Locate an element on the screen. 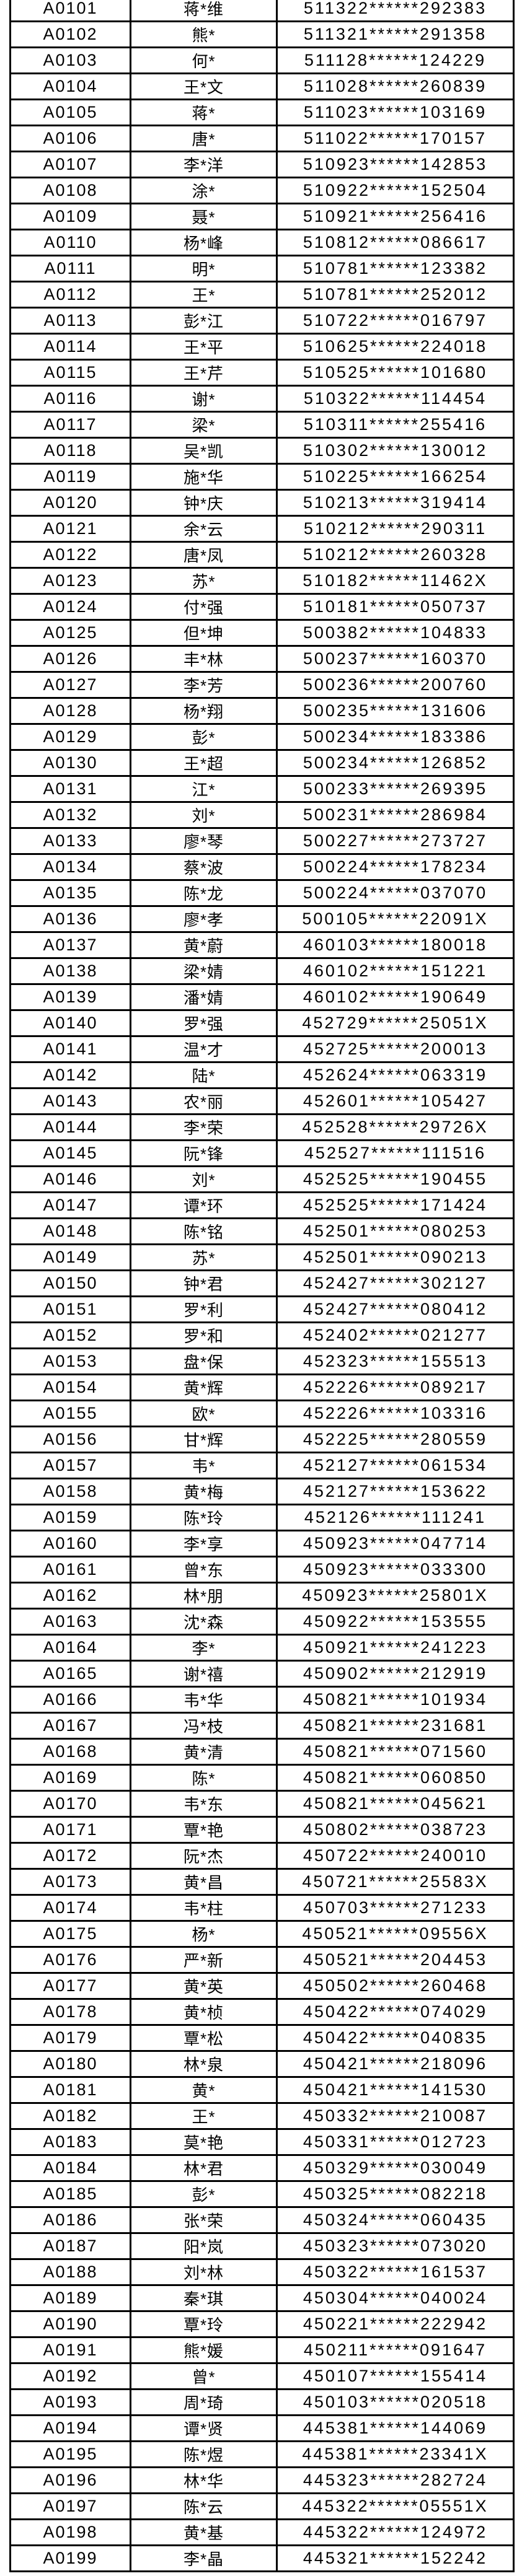 The width and height of the screenshot is (522, 2576). table-row: A0153 盘*保 452323******155513 is located at coordinates (262, 1360).